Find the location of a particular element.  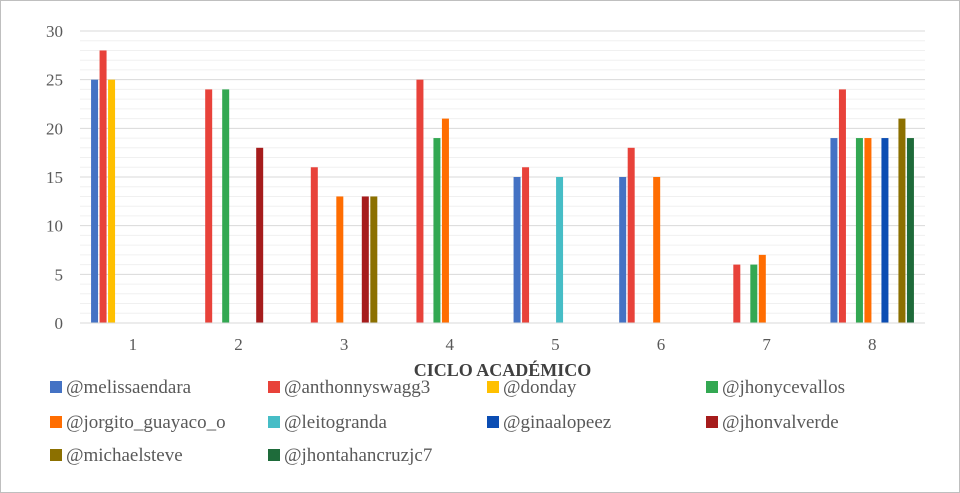

legend-item-leitogranda: @leitogranda is located at coordinates (328, 422).